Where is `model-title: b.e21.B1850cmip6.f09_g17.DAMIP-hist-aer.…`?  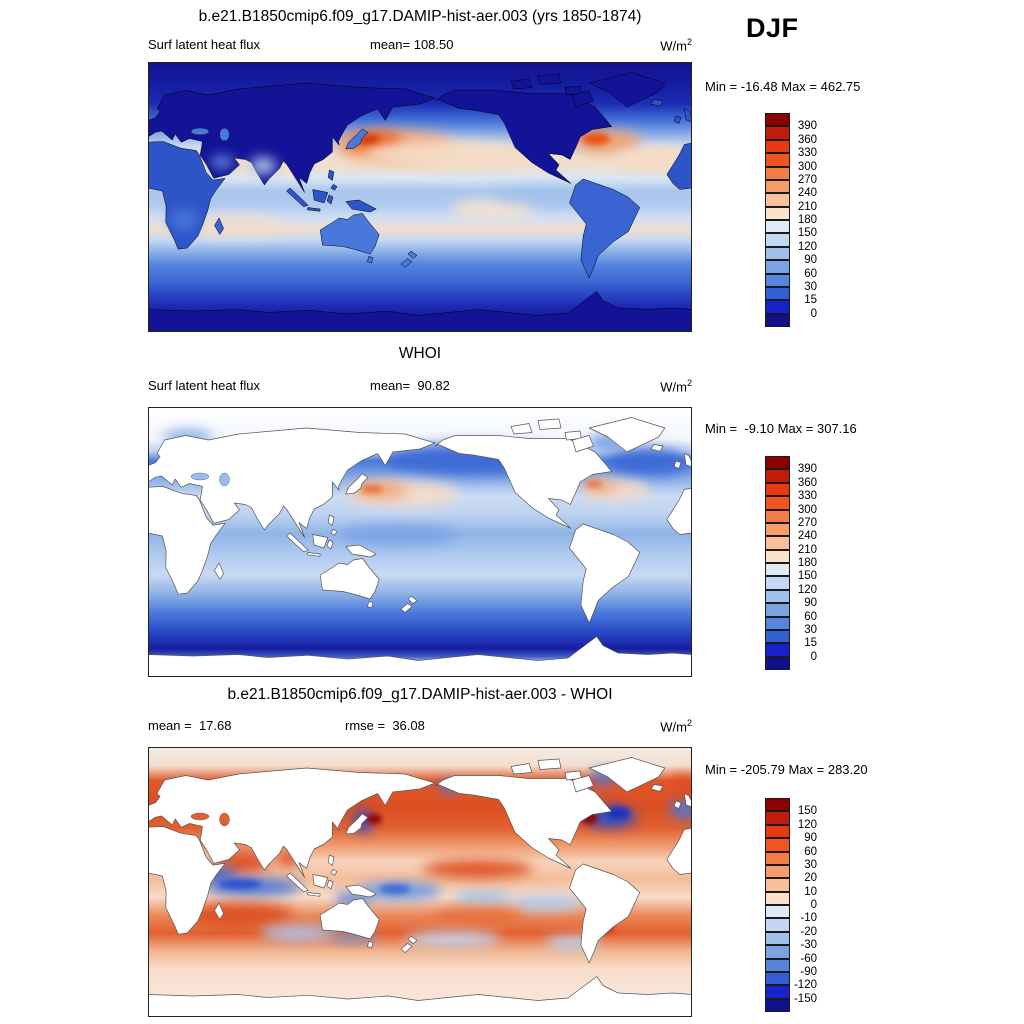
model-title: b.e21.B1850cmip6.f09_g17.DAMIP-hist-aer.… is located at coordinates (420, 16).